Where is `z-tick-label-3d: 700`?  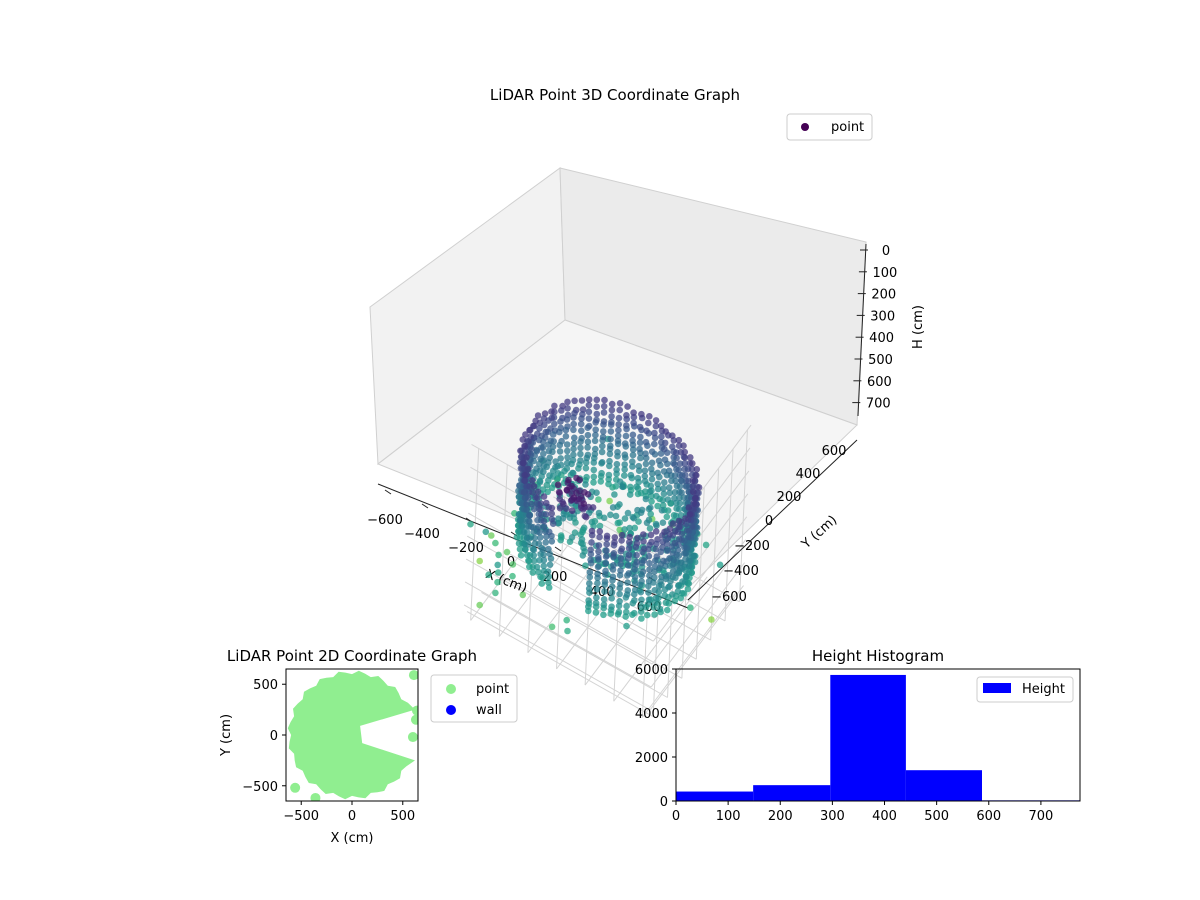 z-tick-label-3d: 700 is located at coordinates (878, 404).